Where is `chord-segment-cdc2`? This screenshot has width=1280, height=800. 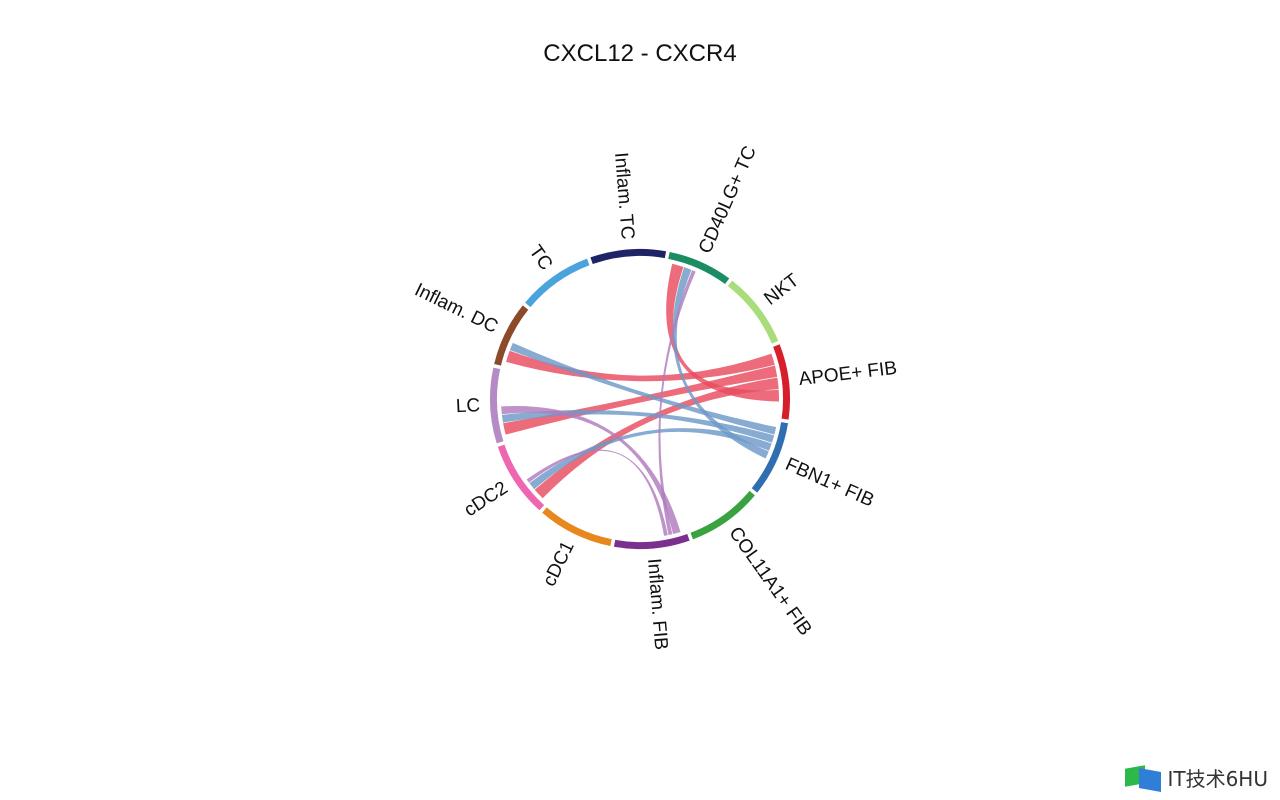 chord-segment-cdc2 is located at coordinates (521, 477).